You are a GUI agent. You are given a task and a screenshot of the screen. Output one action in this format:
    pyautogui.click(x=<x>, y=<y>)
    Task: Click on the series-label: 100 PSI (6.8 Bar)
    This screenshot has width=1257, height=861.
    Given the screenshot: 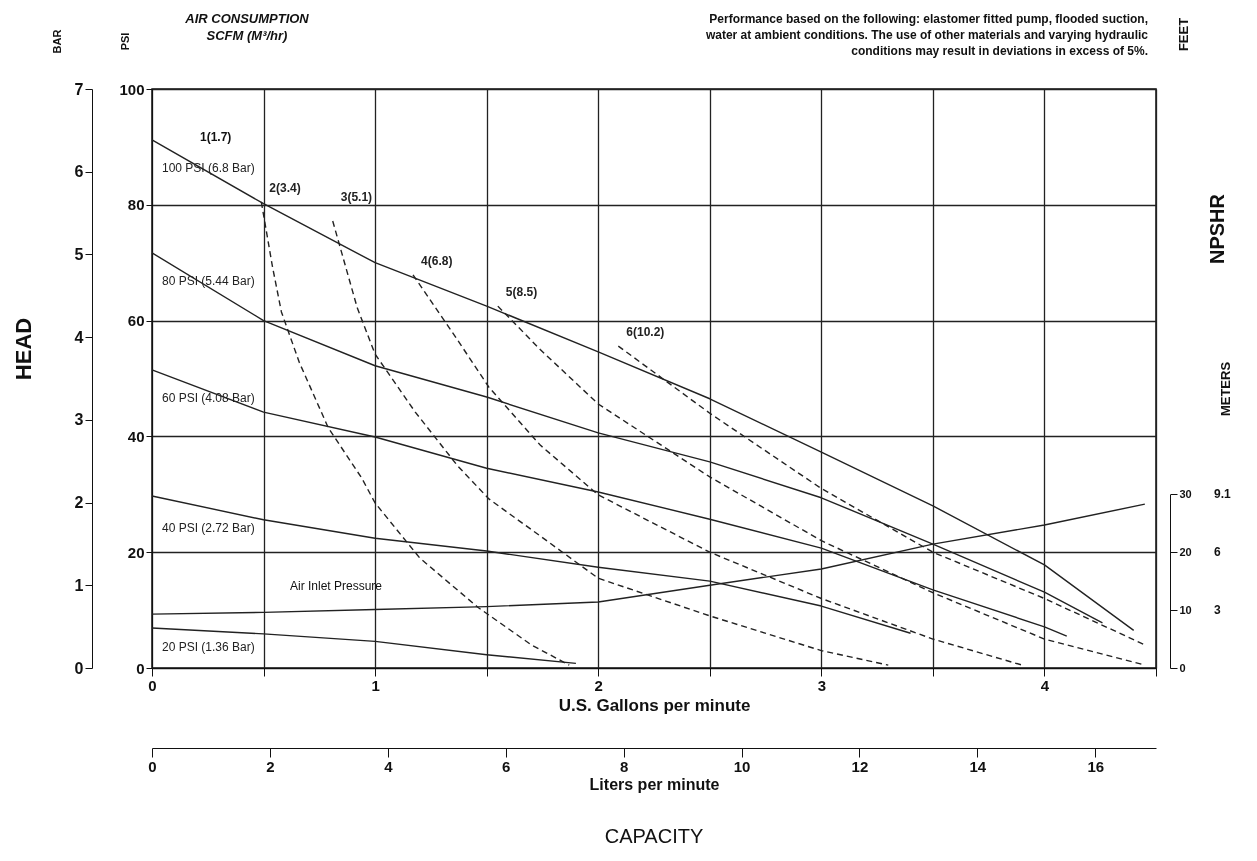 What is the action you would take?
    pyautogui.click(x=208, y=167)
    